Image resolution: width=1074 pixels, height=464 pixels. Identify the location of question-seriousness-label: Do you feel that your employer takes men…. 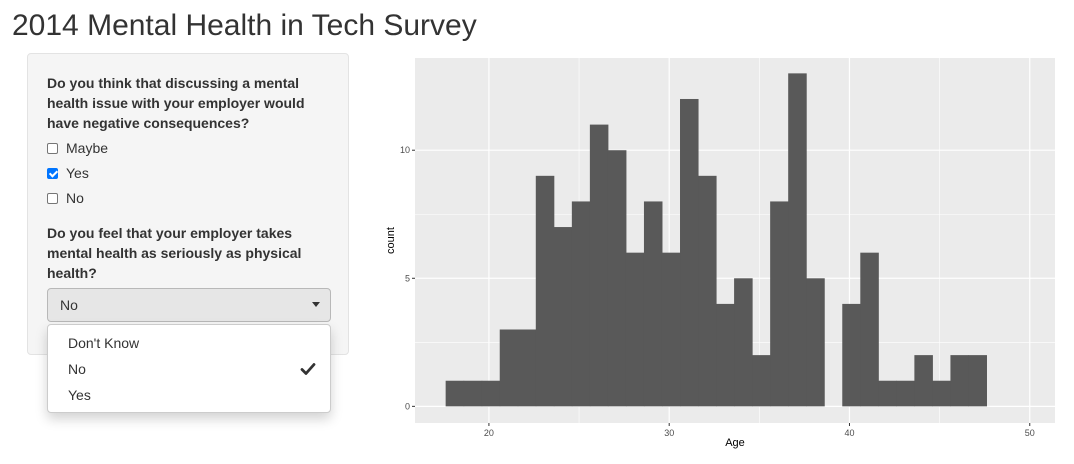
(174, 253).